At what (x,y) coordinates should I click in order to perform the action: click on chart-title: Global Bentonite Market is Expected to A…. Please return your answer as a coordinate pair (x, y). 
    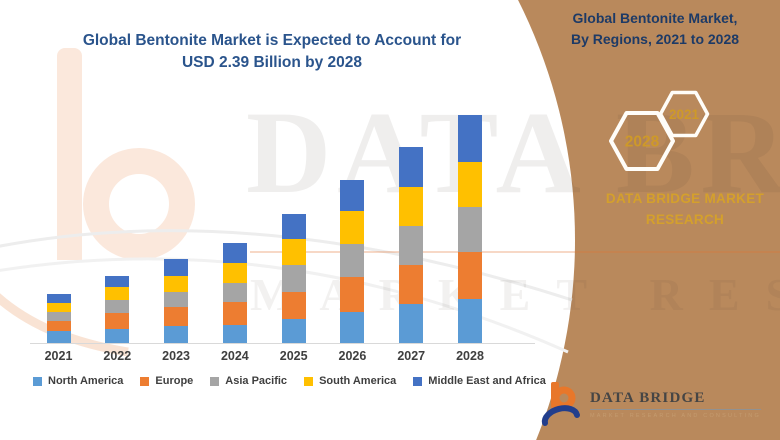
    Looking at the image, I should click on (272, 52).